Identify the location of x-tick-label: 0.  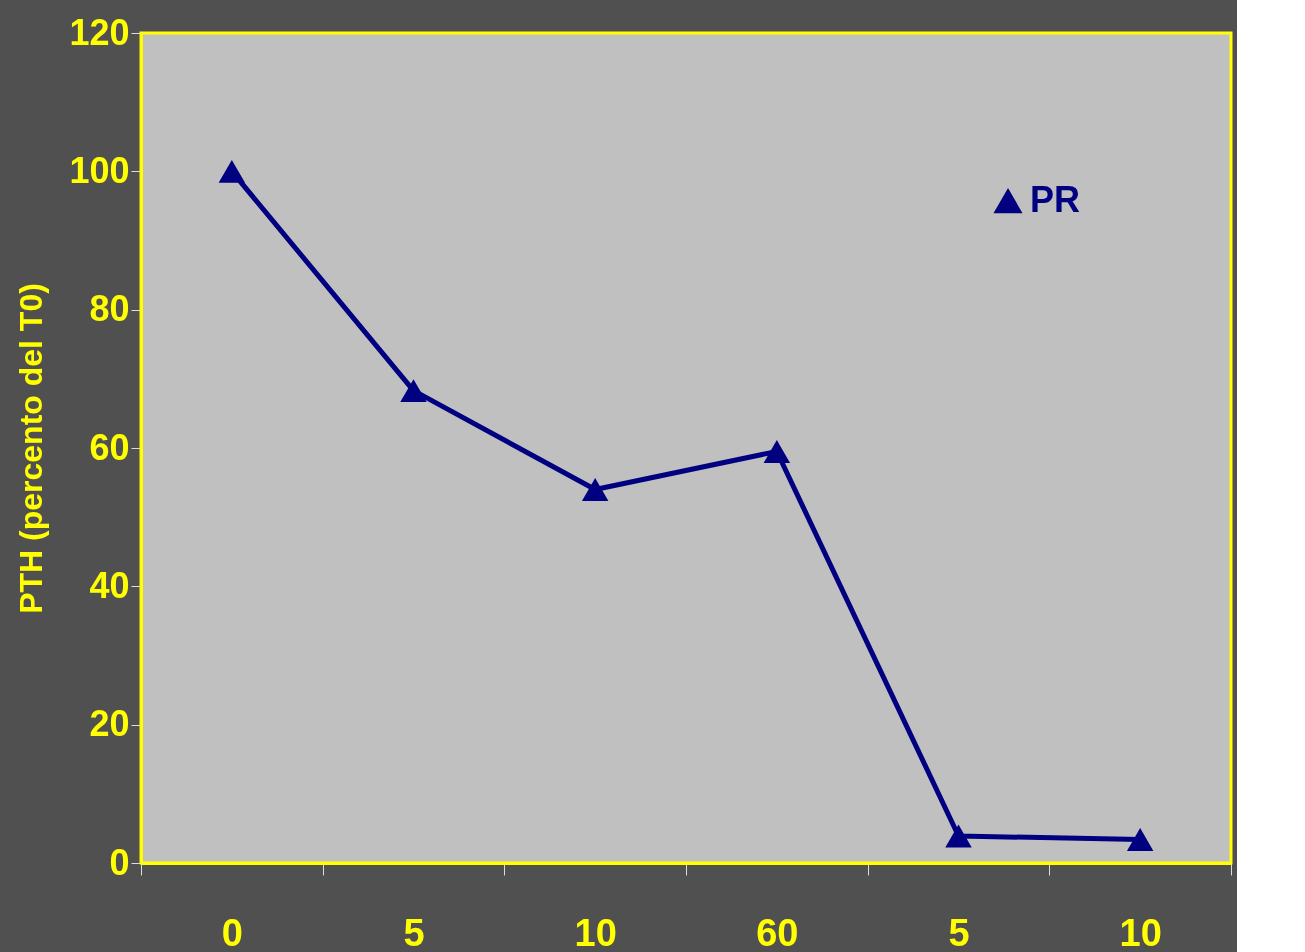
(232, 931).